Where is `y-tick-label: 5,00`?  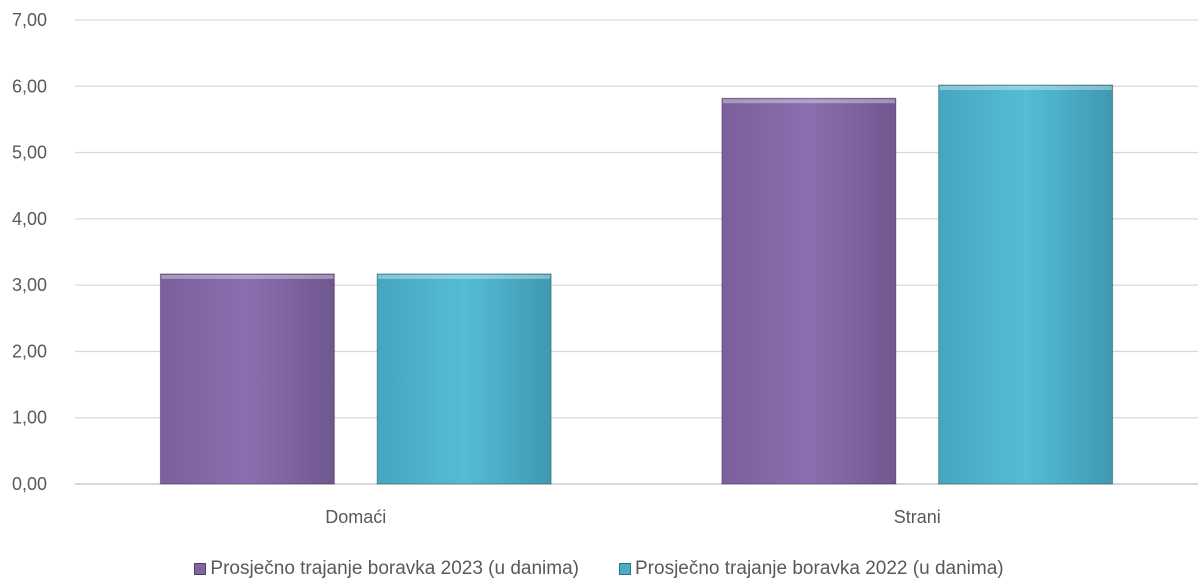 y-tick-label: 5,00 is located at coordinates (29, 153).